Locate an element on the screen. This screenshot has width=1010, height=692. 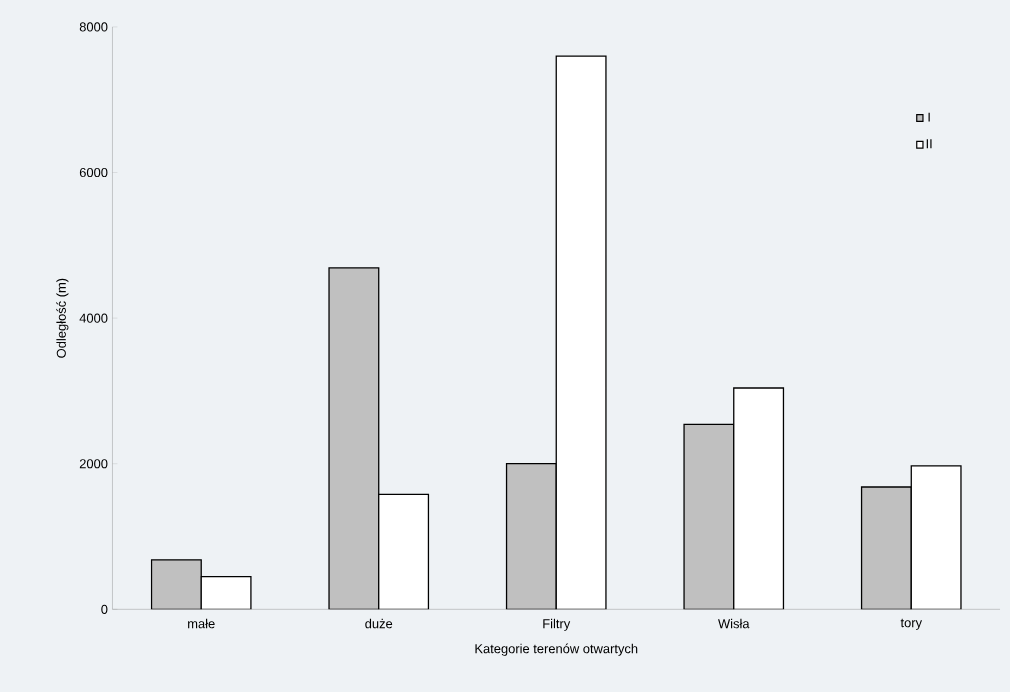
y-tick-label: 8000 is located at coordinates (93, 27).